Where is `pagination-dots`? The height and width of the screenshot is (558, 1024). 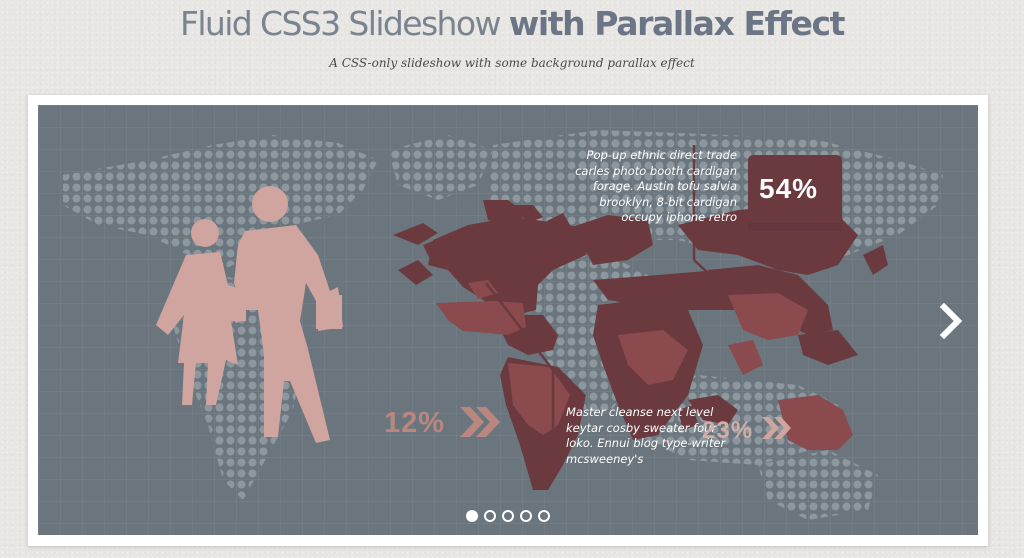
pagination-dots is located at coordinates (508, 516).